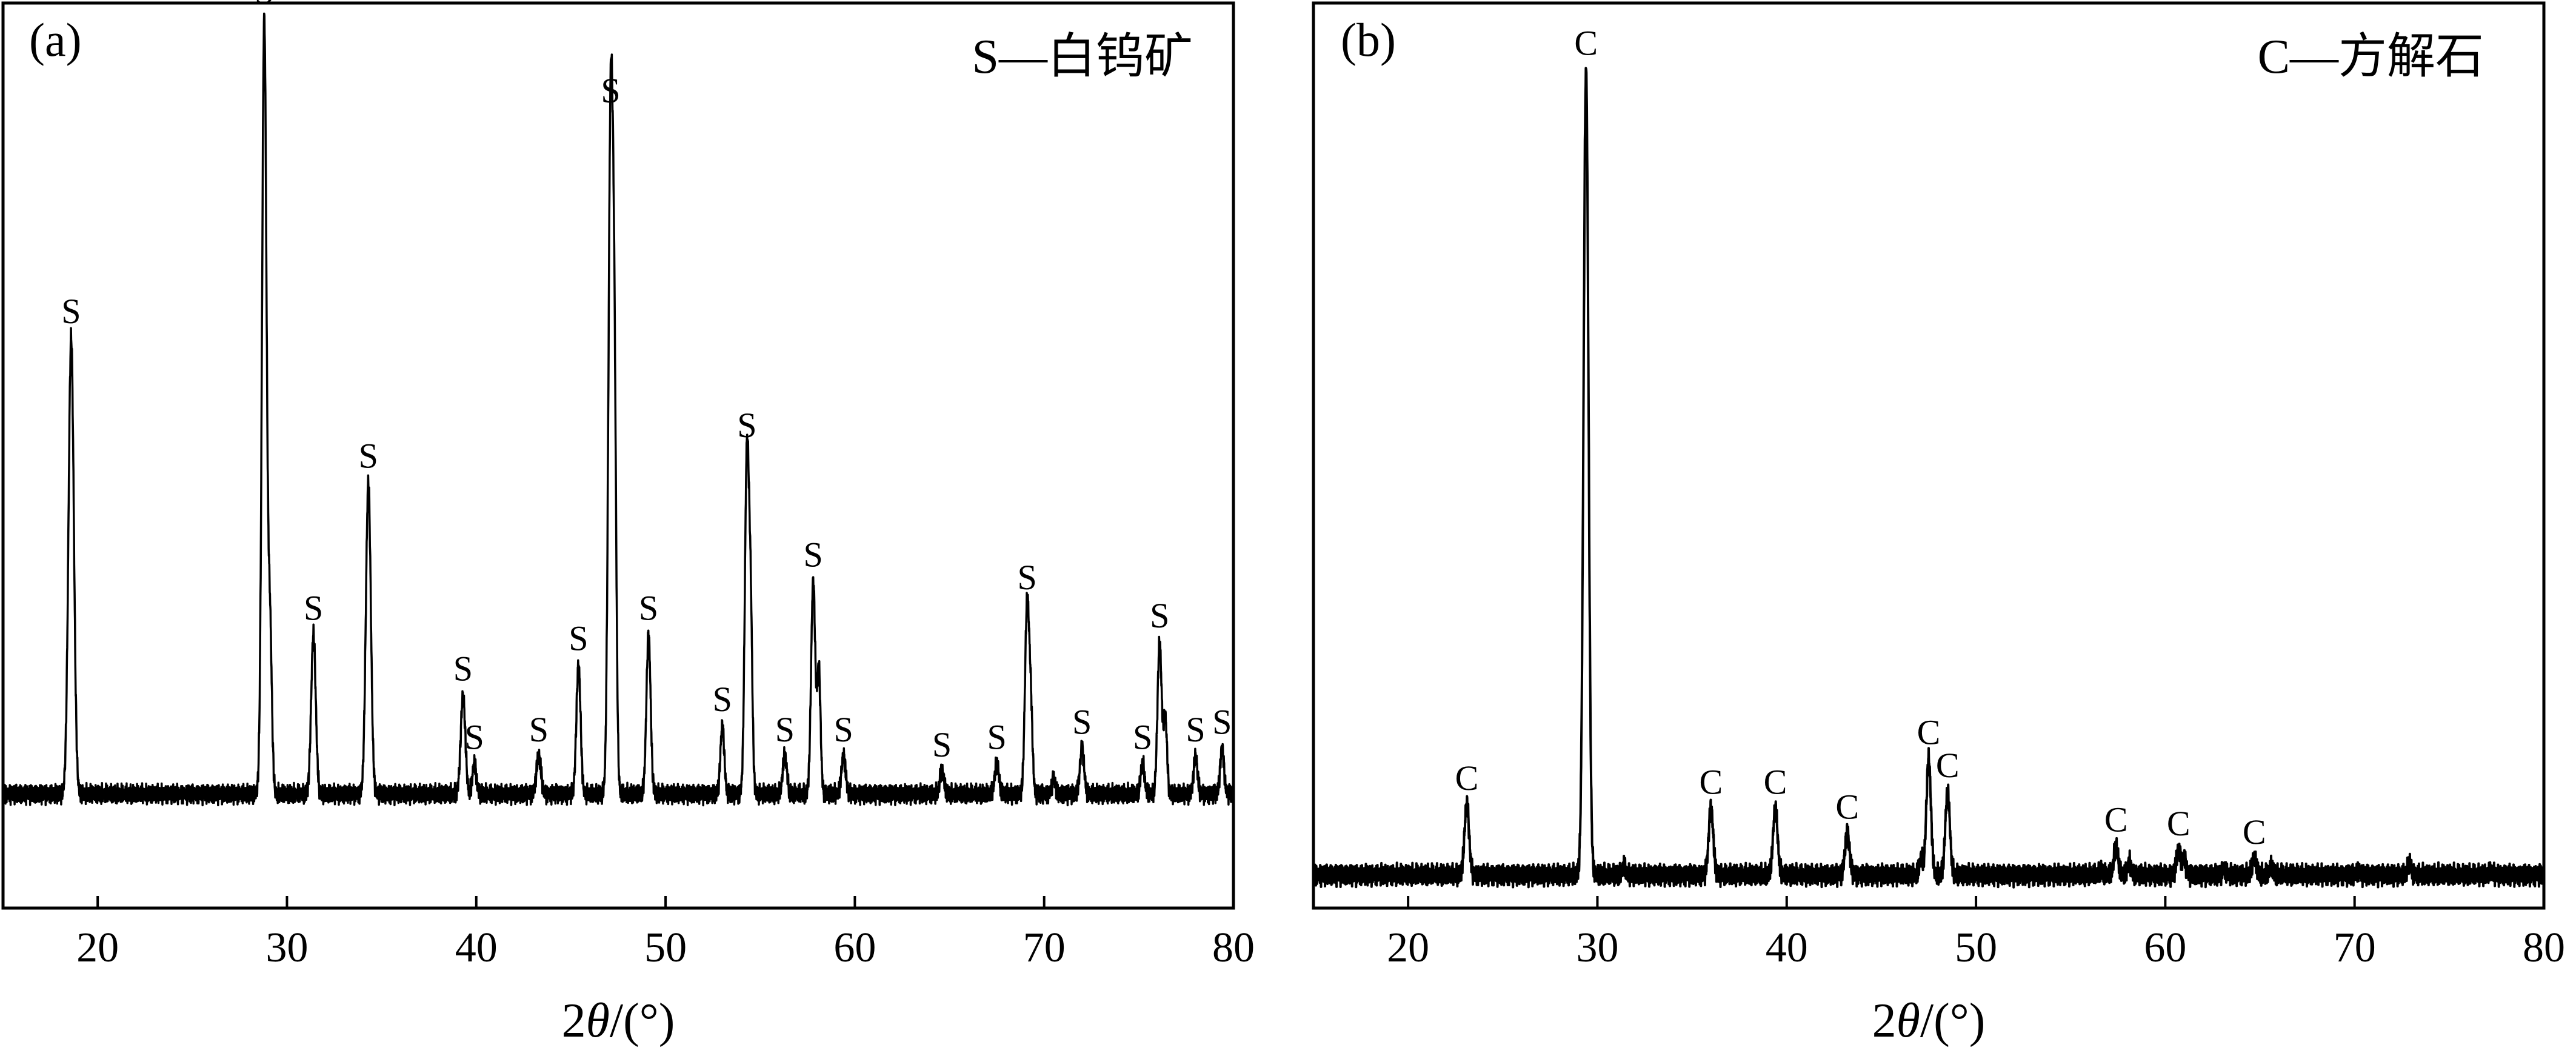 This screenshot has width=2576, height=1056. Describe the element at coordinates (1929, 1021) in the screenshot. I see `panel-b-x-axis-label: 2θ/(°)` at that location.